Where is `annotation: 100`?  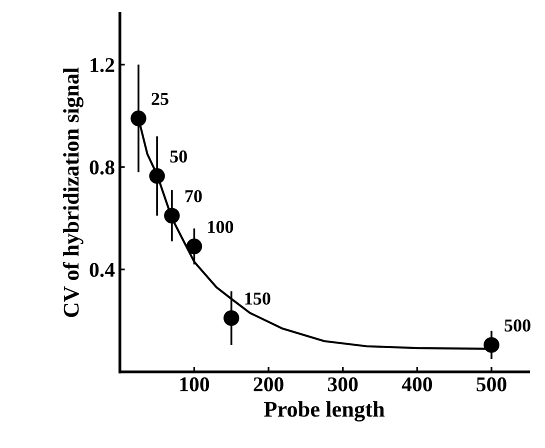 annotation: 100 is located at coordinates (221, 227).